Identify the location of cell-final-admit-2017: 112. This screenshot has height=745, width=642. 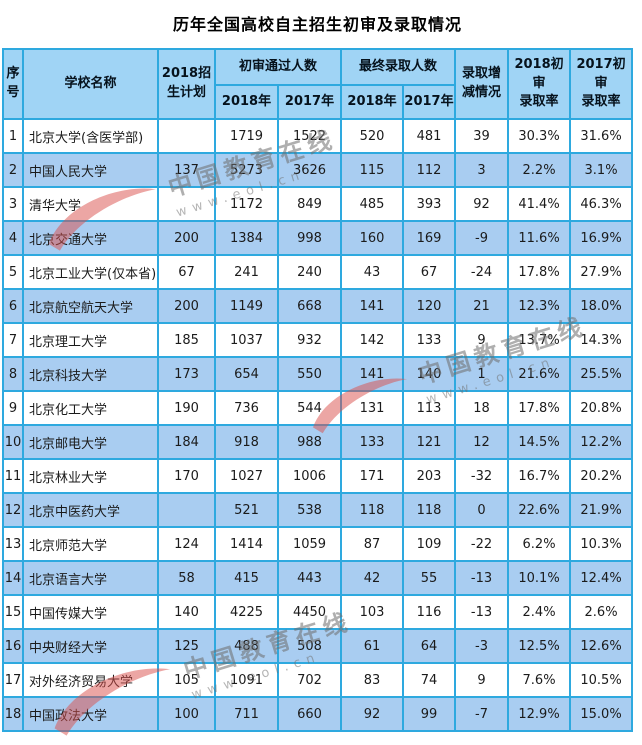
(430, 171).